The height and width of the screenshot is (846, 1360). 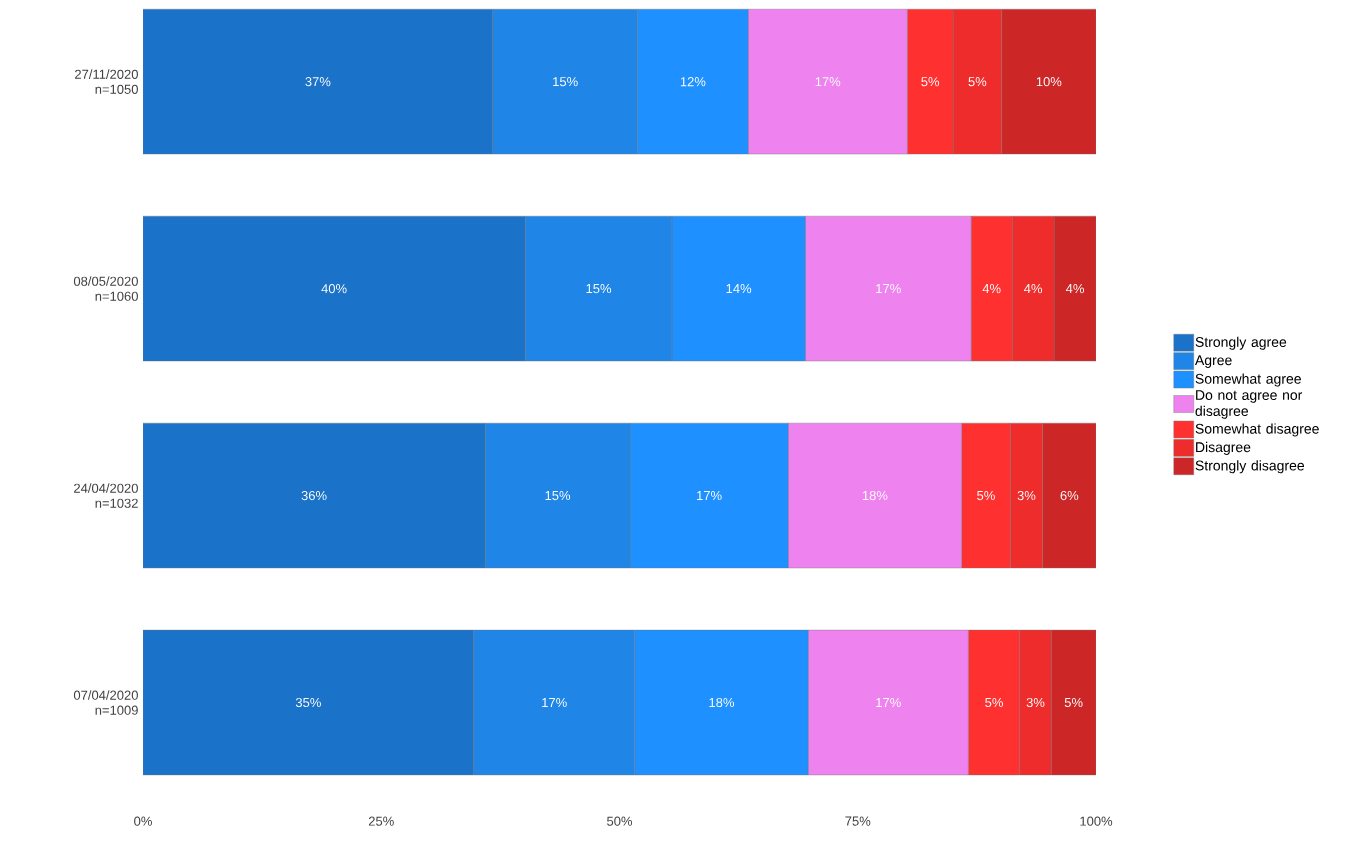 What do you see at coordinates (1248, 380) in the screenshot?
I see `legend-label: Somewhat agree` at bounding box center [1248, 380].